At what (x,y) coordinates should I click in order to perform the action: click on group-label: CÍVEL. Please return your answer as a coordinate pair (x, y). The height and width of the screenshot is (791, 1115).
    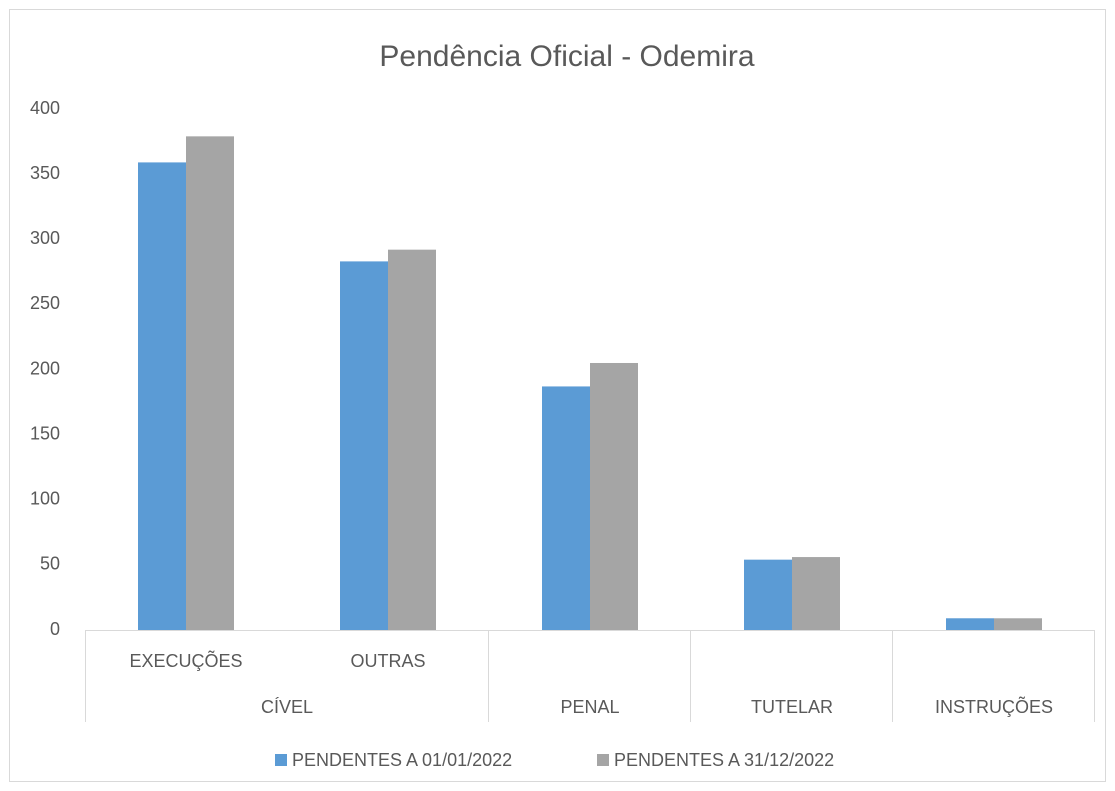
    Looking at the image, I should click on (287, 707).